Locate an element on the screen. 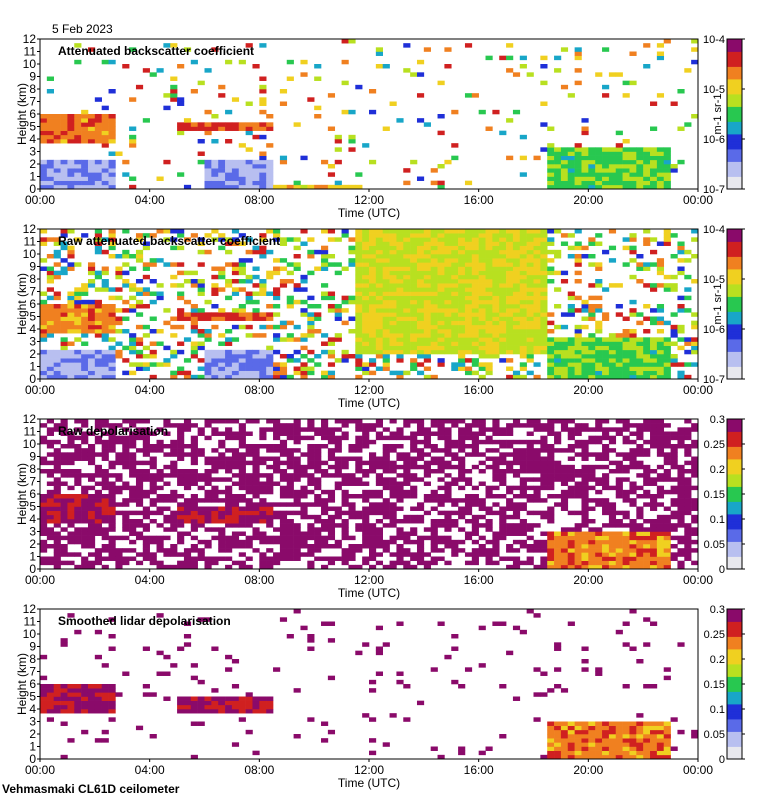  colorbar-frame is located at coordinates (734, 114).